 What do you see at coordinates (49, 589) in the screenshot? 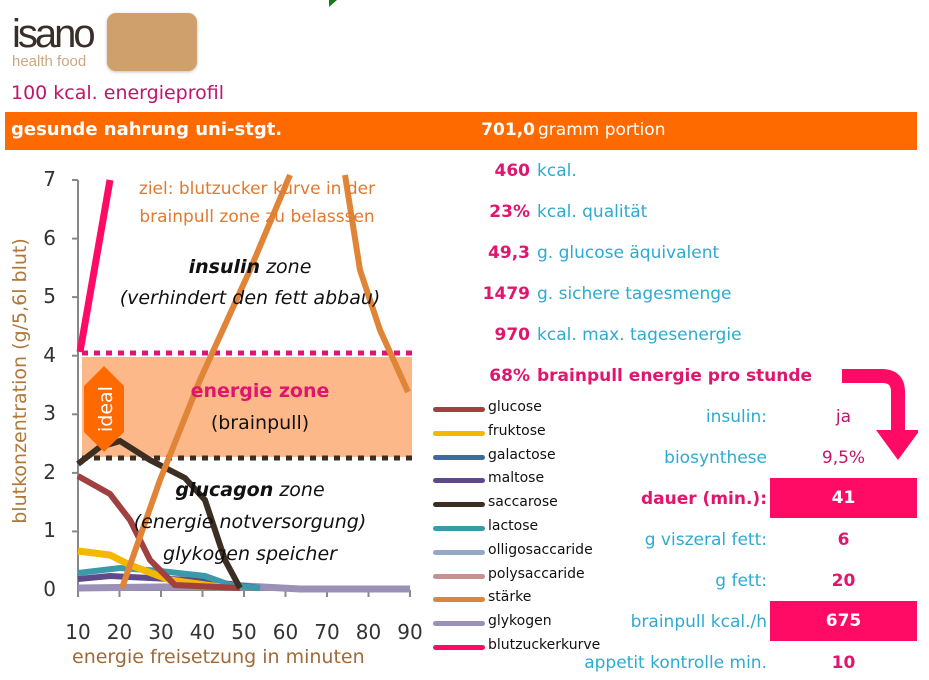
I see `y-tick-0: 0` at bounding box center [49, 589].